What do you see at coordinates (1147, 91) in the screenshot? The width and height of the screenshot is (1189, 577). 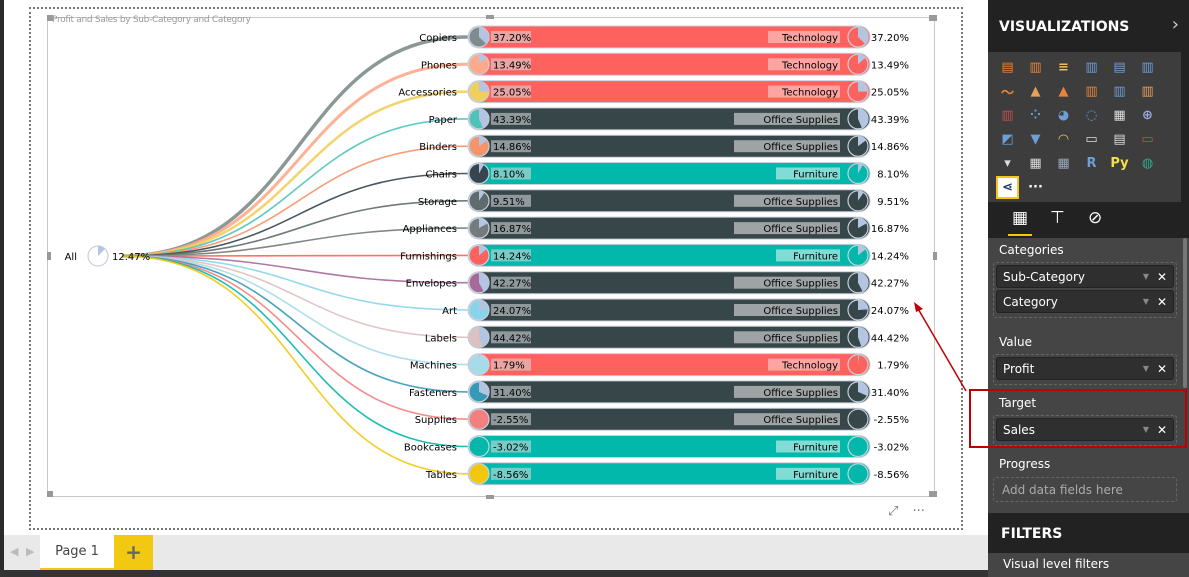 I see `ribbon-chart-icon: ▥` at bounding box center [1147, 91].